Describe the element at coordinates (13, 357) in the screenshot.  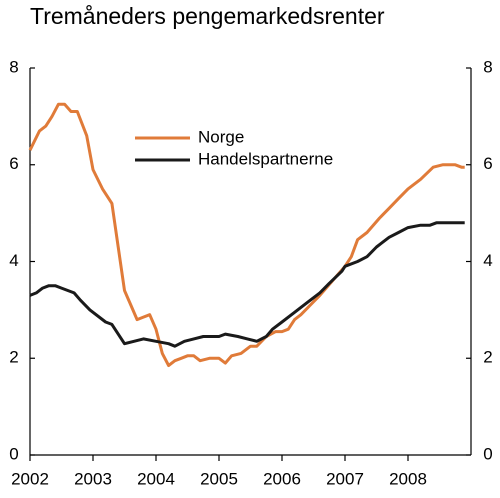
I see `y-tick-label: 2` at that location.